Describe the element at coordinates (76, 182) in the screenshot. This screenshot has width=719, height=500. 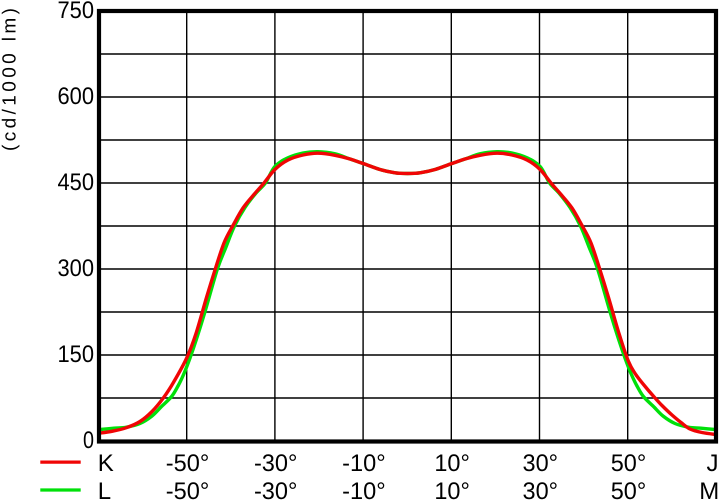
I see `svg-text: 450` at that location.